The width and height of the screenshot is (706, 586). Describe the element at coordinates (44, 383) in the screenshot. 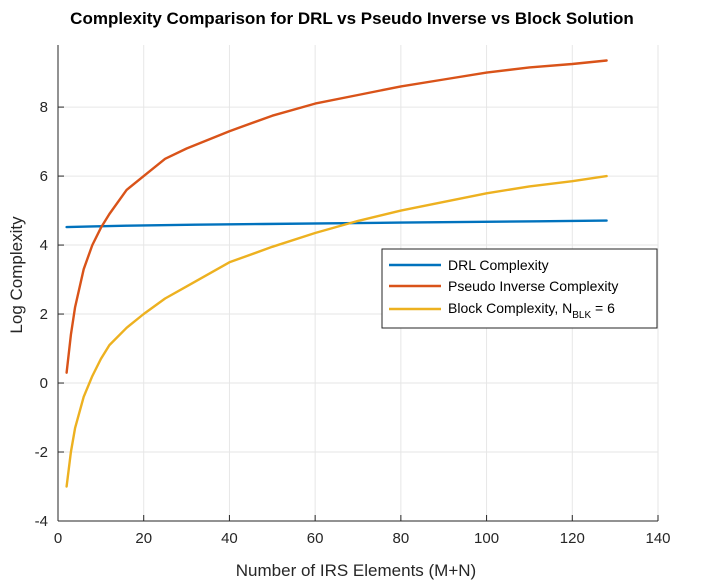

I see `y-tick-label: 0` at that location.